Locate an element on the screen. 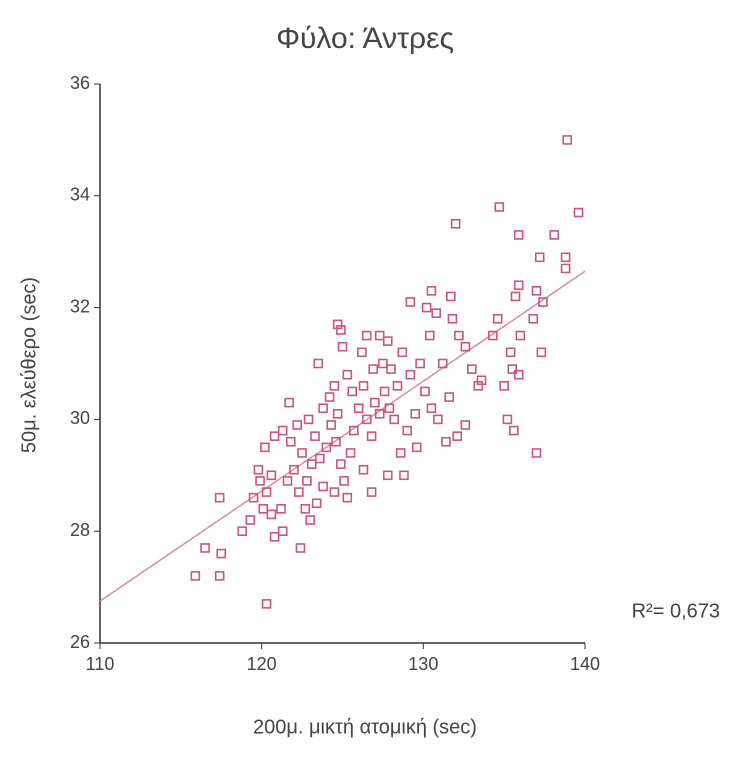  x-tick-label: 110 is located at coordinates (100, 664).